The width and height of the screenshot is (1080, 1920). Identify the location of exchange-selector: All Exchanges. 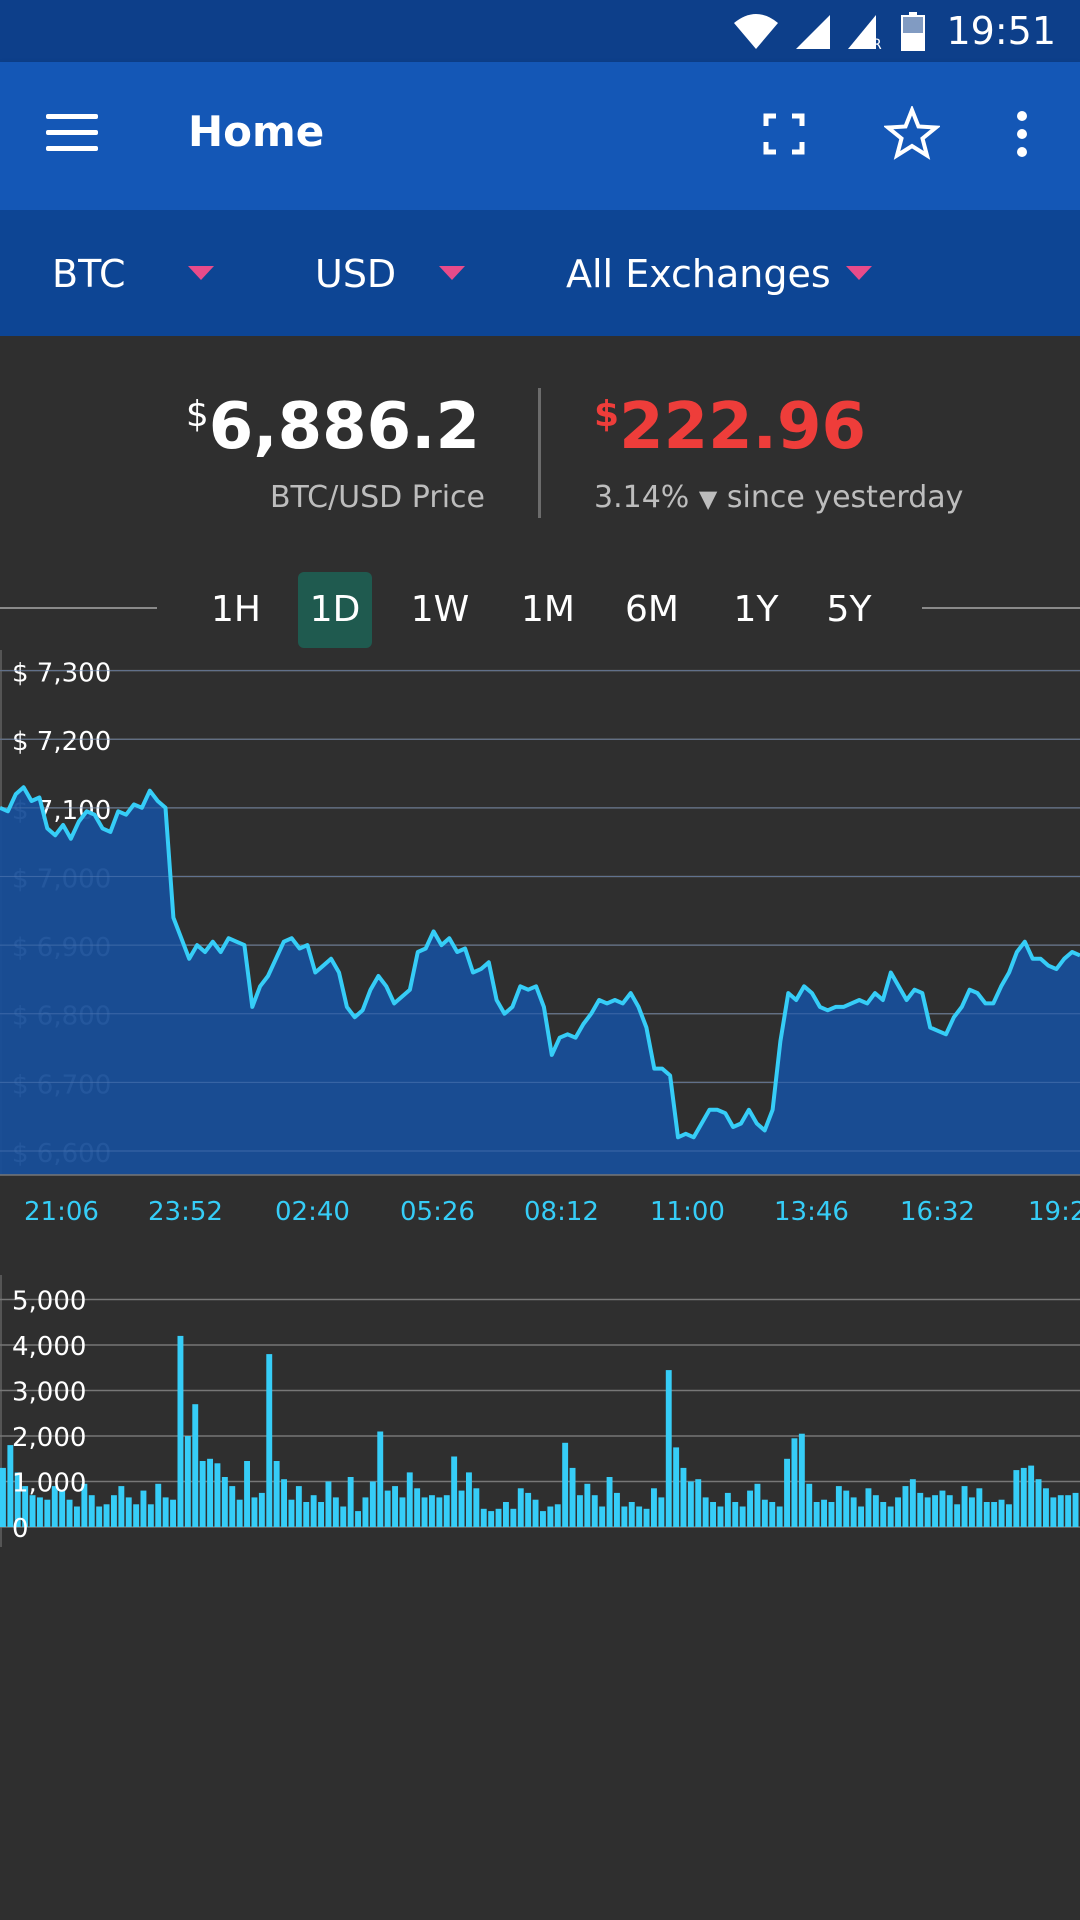
(698, 274).